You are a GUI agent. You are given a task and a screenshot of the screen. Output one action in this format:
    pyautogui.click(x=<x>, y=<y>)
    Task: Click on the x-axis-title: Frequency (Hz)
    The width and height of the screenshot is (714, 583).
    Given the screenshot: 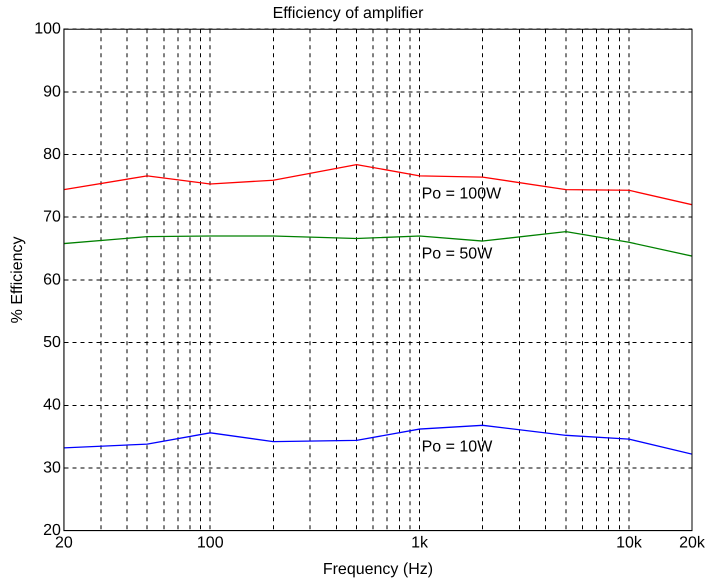 What is the action you would take?
    pyautogui.click(x=378, y=569)
    